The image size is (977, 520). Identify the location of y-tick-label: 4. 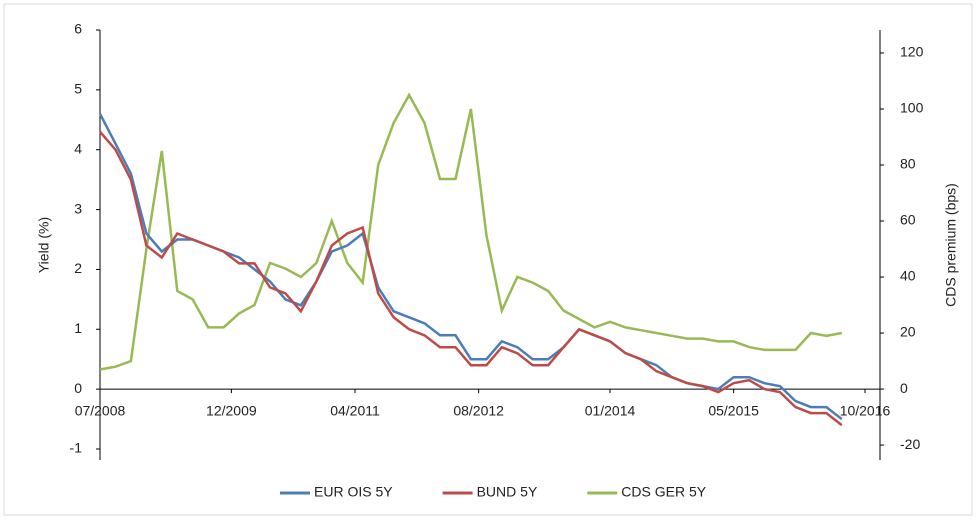
(78, 148).